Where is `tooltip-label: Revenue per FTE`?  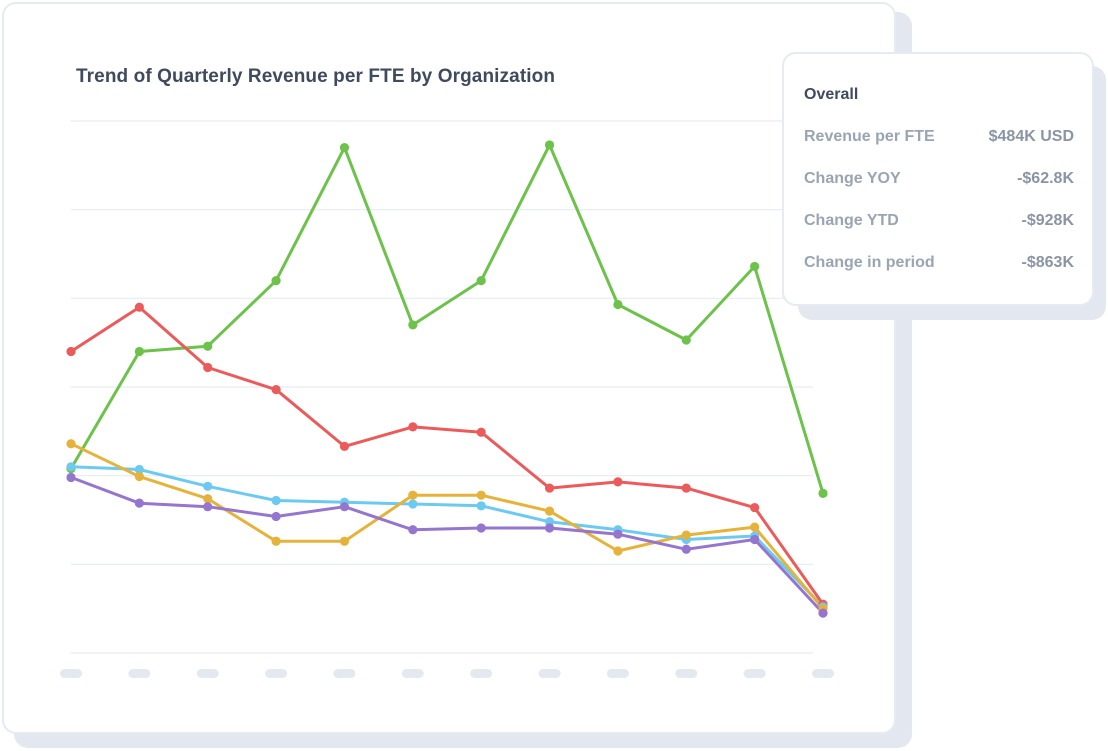
tooltip-label: Revenue per FTE is located at coordinates (869, 136).